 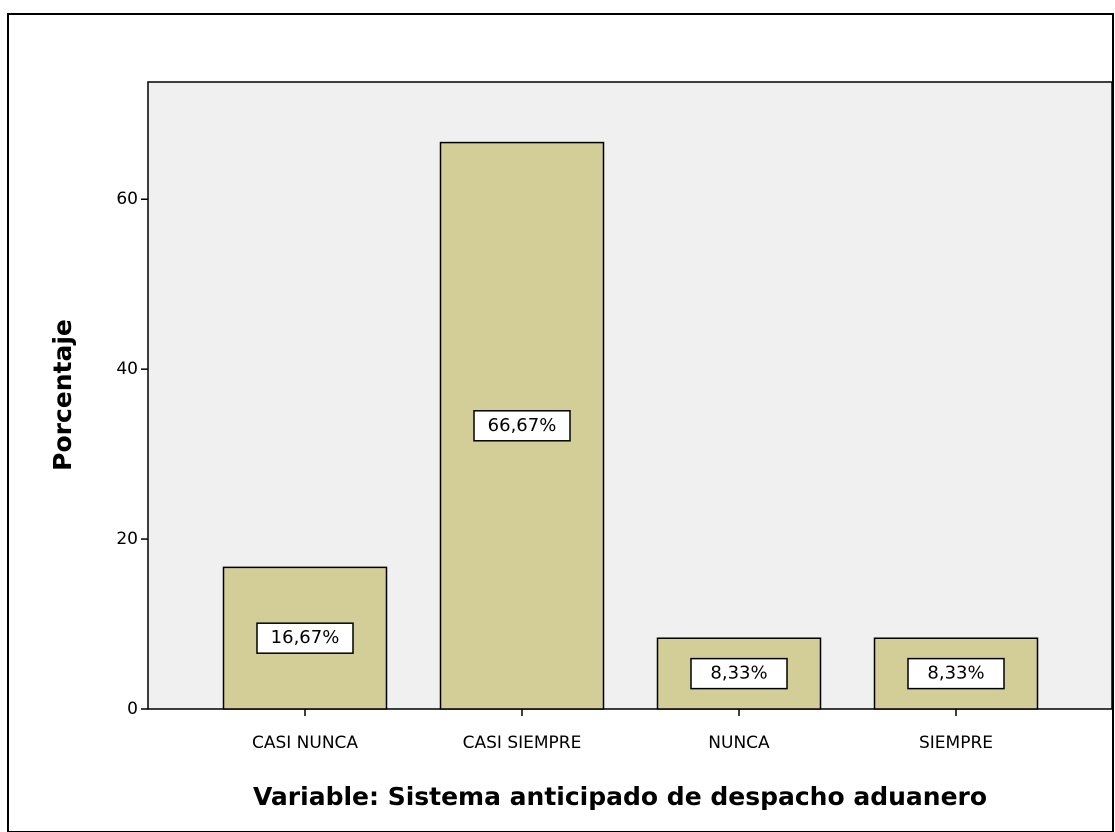 I want to click on y-tick-label: 0, so click(x=132, y=709).